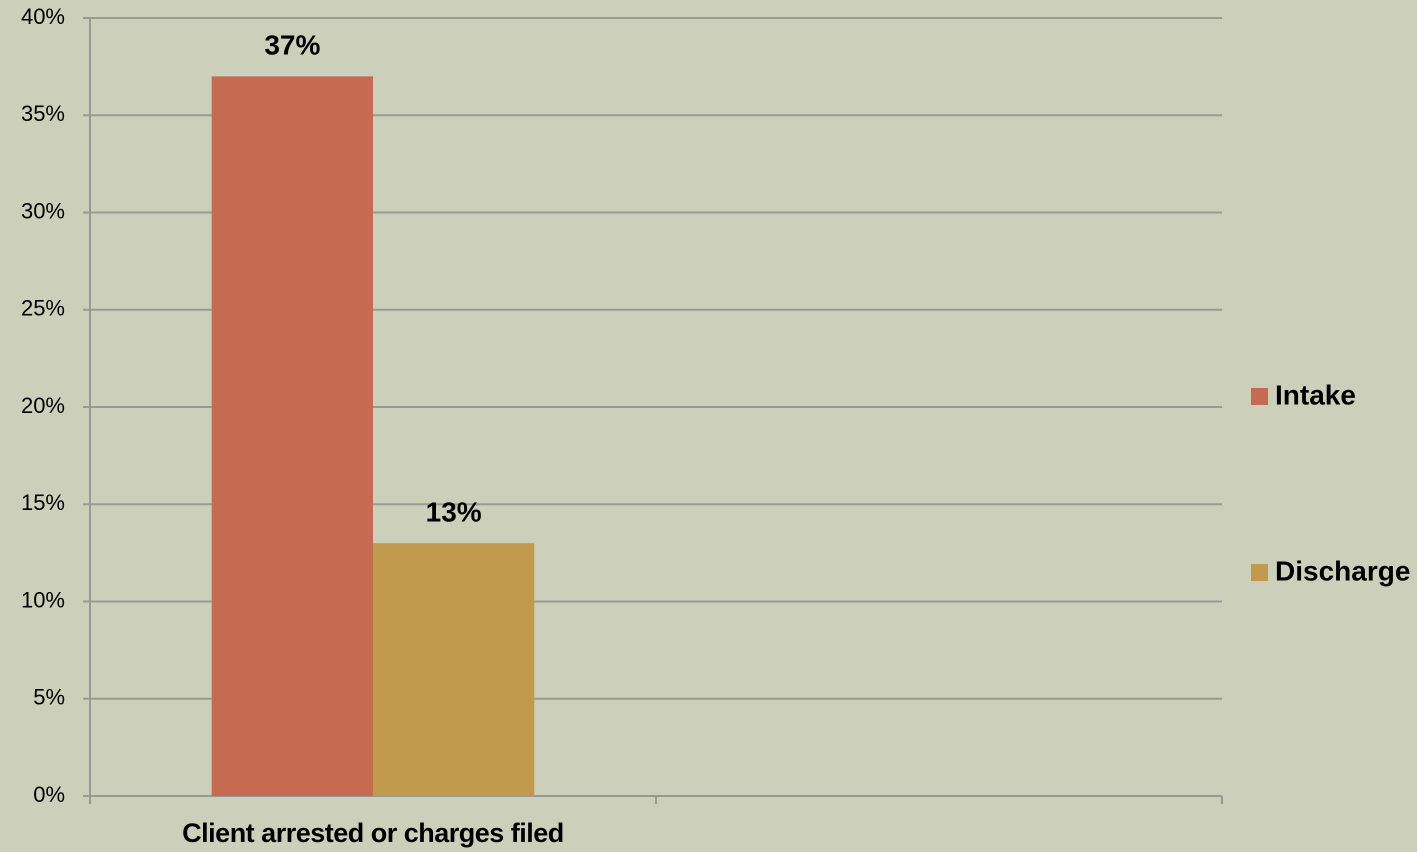  Describe the element at coordinates (373, 833) in the screenshot. I see `x-tick-label: Client arrested or charges filed` at that location.